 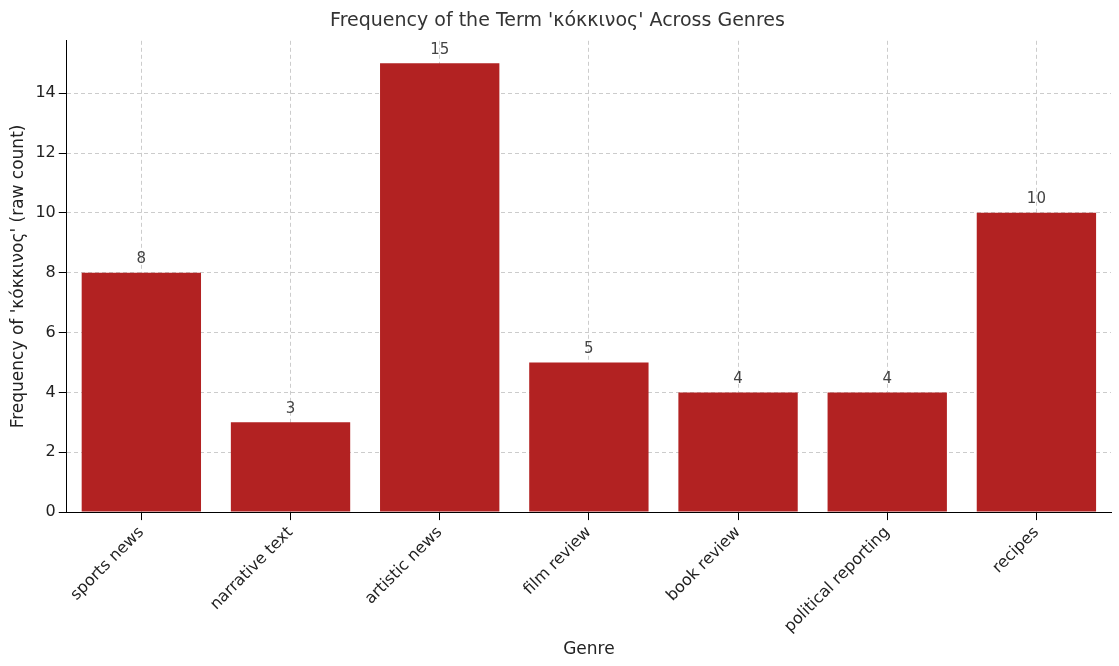 I want to click on y-tick-label: 8, so click(x=50, y=271).